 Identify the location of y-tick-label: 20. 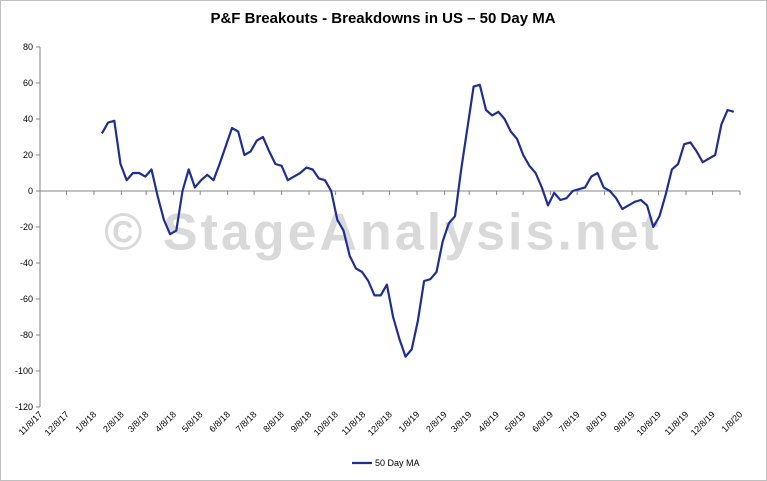
(28, 155).